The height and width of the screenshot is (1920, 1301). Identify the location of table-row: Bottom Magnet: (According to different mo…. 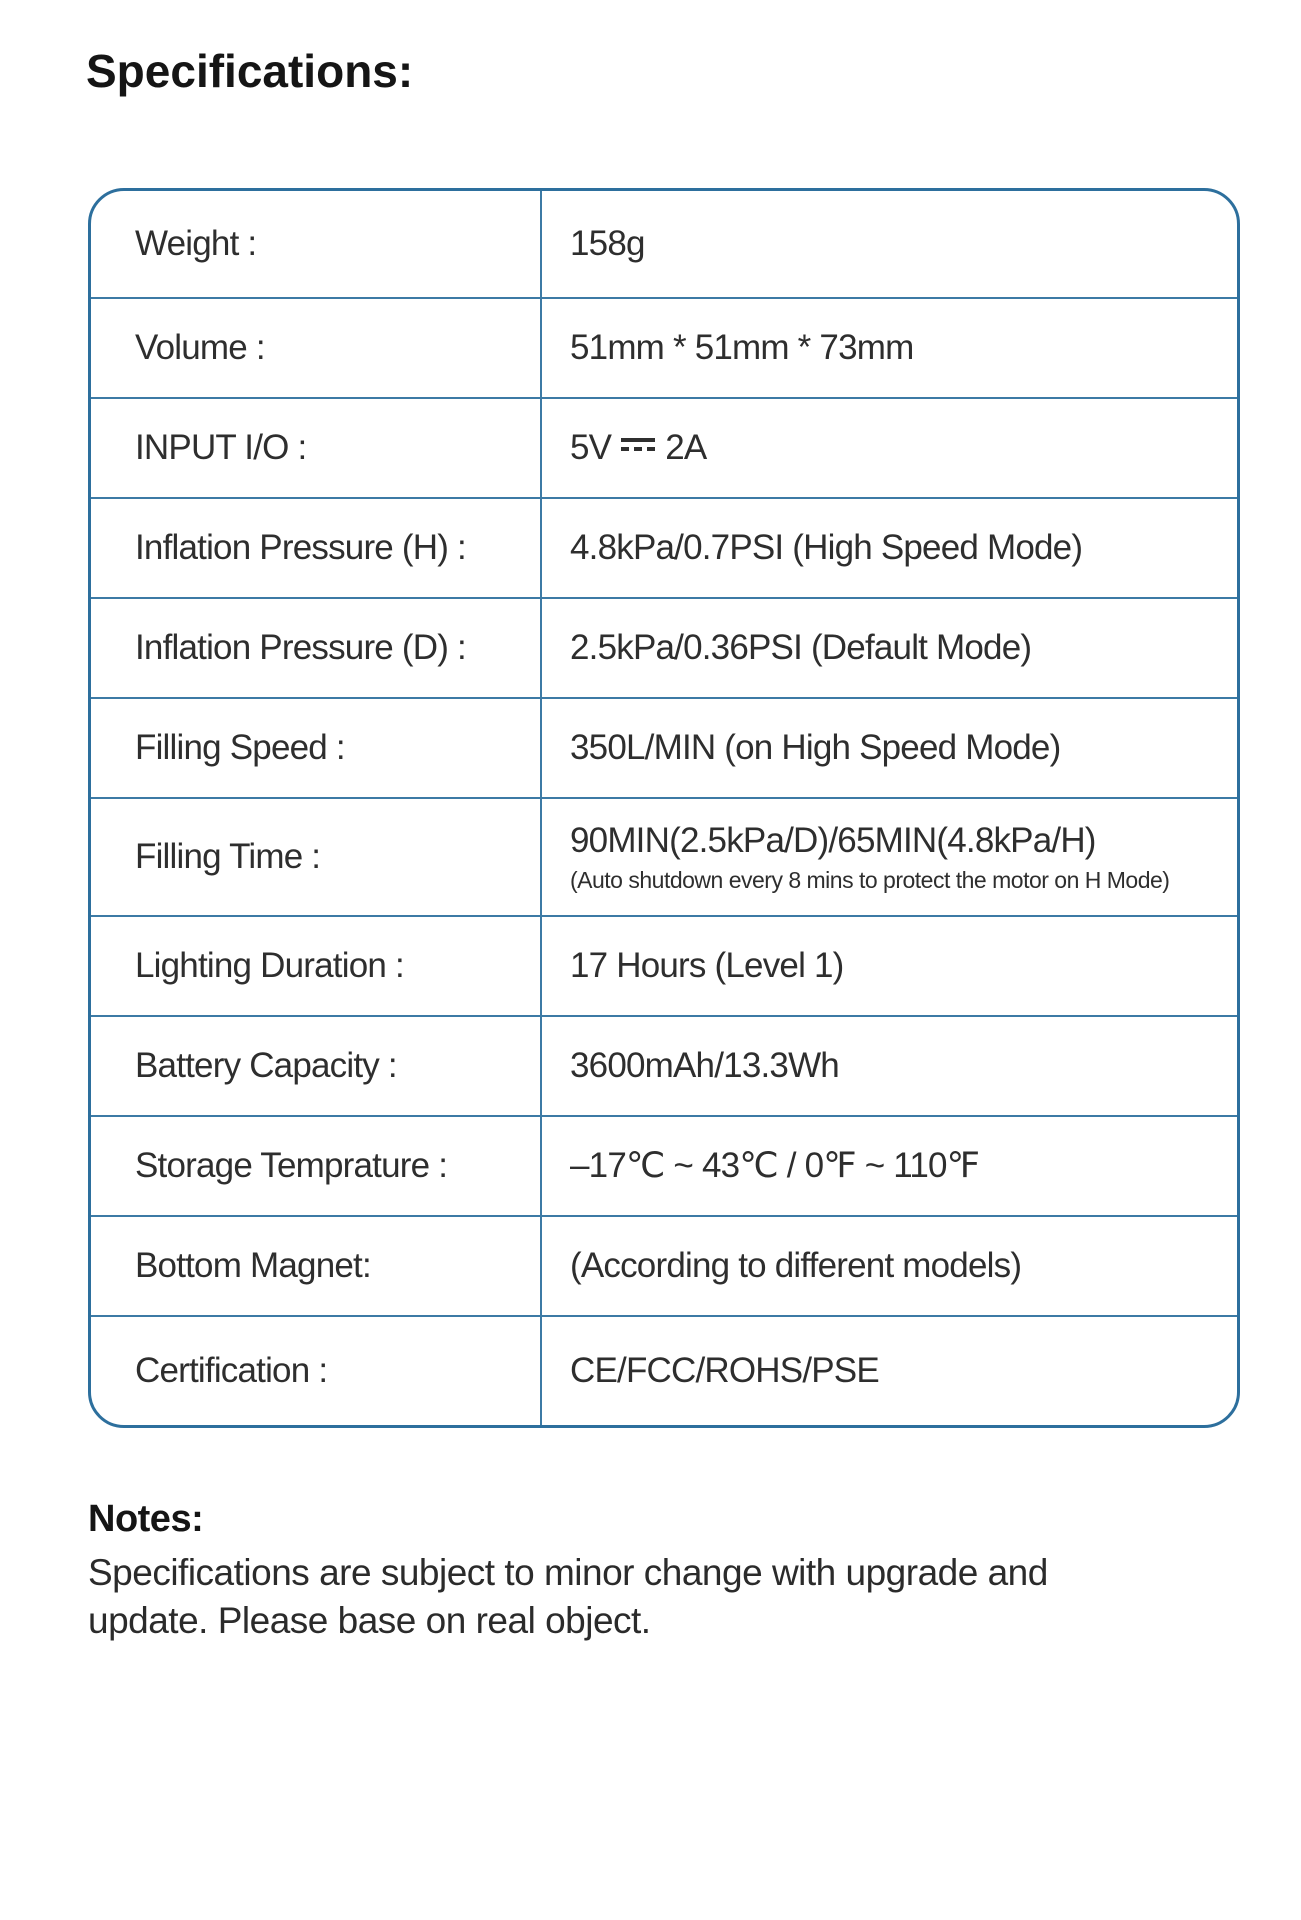
(664, 1265).